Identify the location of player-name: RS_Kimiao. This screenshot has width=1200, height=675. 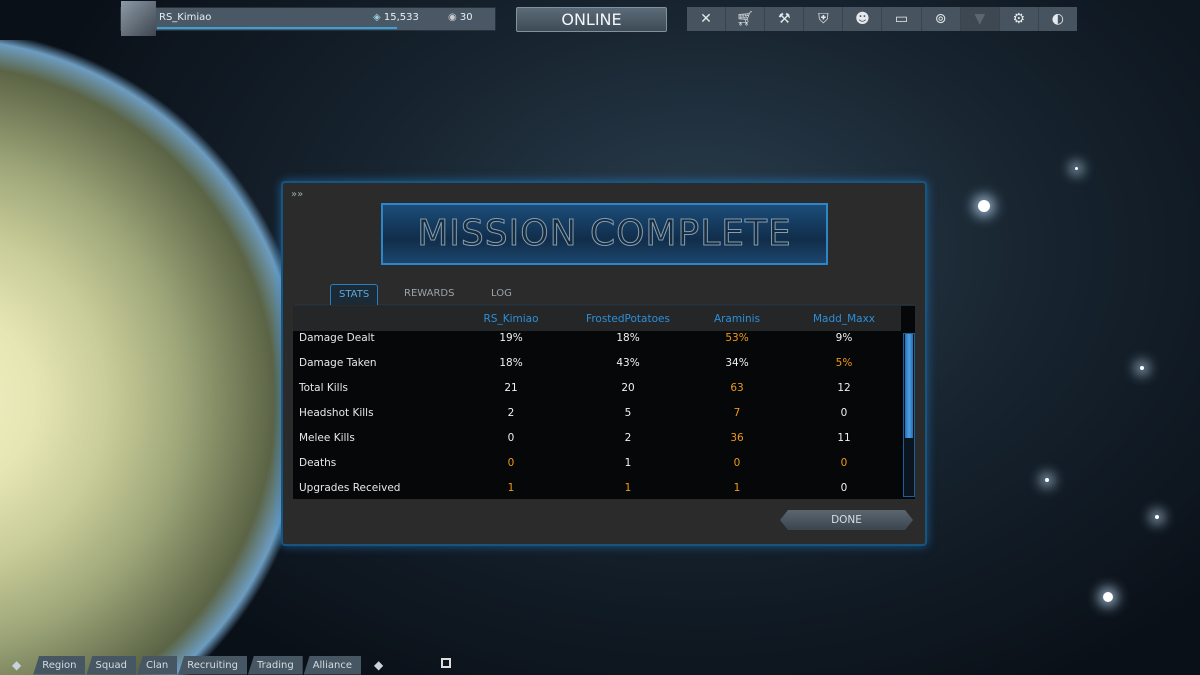
(185, 17).